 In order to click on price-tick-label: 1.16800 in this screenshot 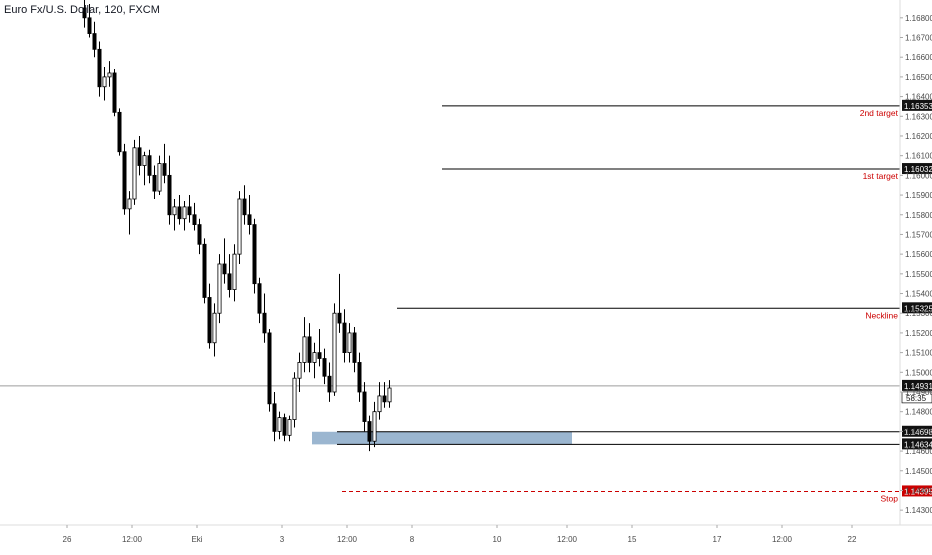, I will do `click(918, 18)`.